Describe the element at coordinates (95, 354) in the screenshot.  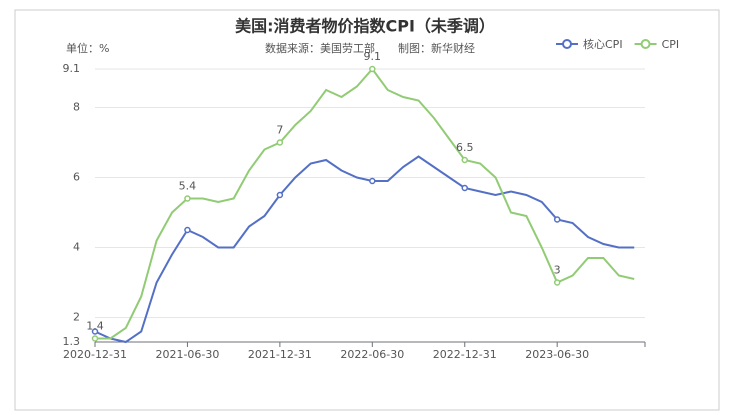
I see `x-tick-label: 2020-12-31` at that location.